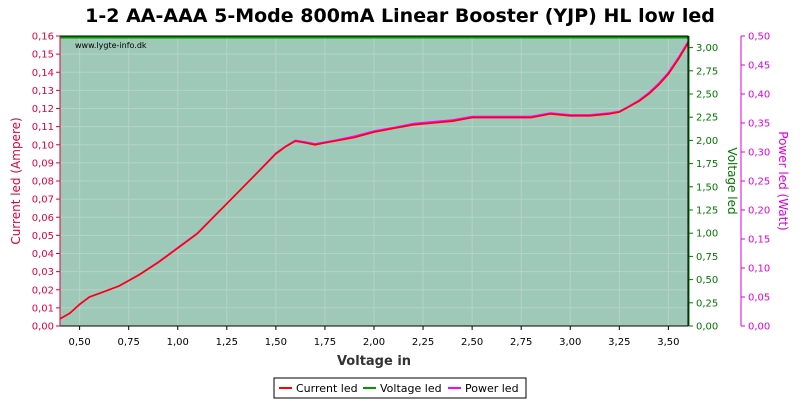 The height and width of the screenshot is (400, 800). Describe the element at coordinates (707, 280) in the screenshot. I see `y-right-voltage-tick-label: 0,50` at that location.